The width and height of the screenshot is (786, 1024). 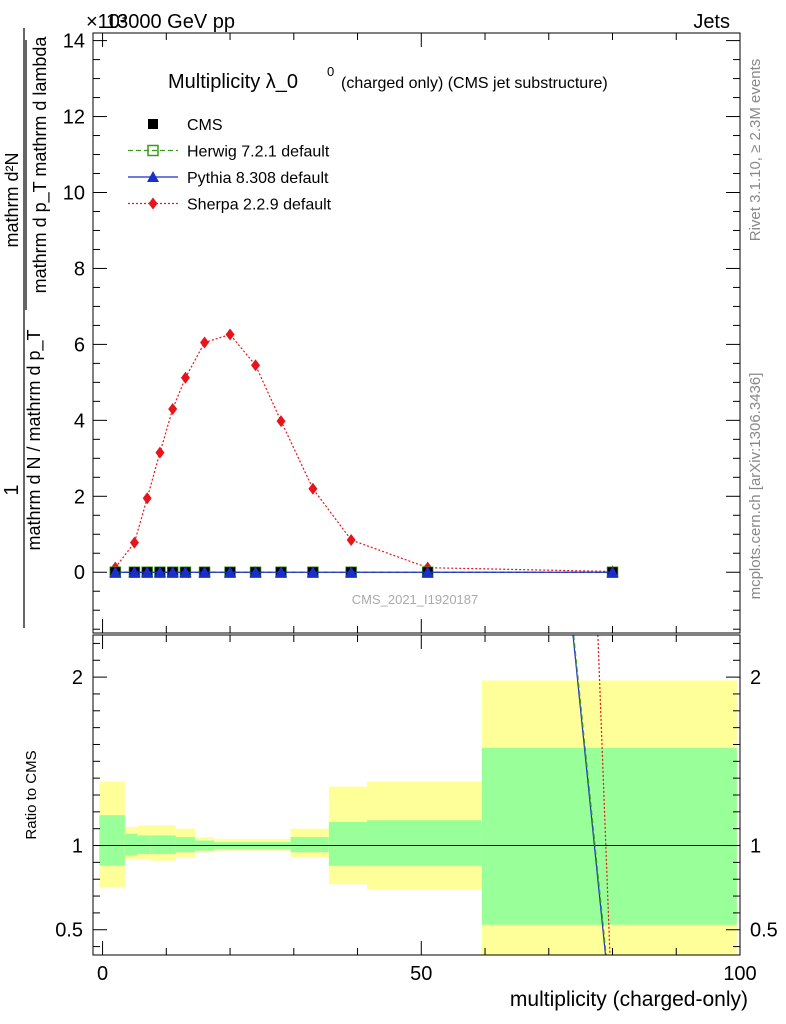 What do you see at coordinates (259, 205) in the screenshot?
I see `legend-sherpa-label: Sherpa 2.2.9 default` at bounding box center [259, 205].